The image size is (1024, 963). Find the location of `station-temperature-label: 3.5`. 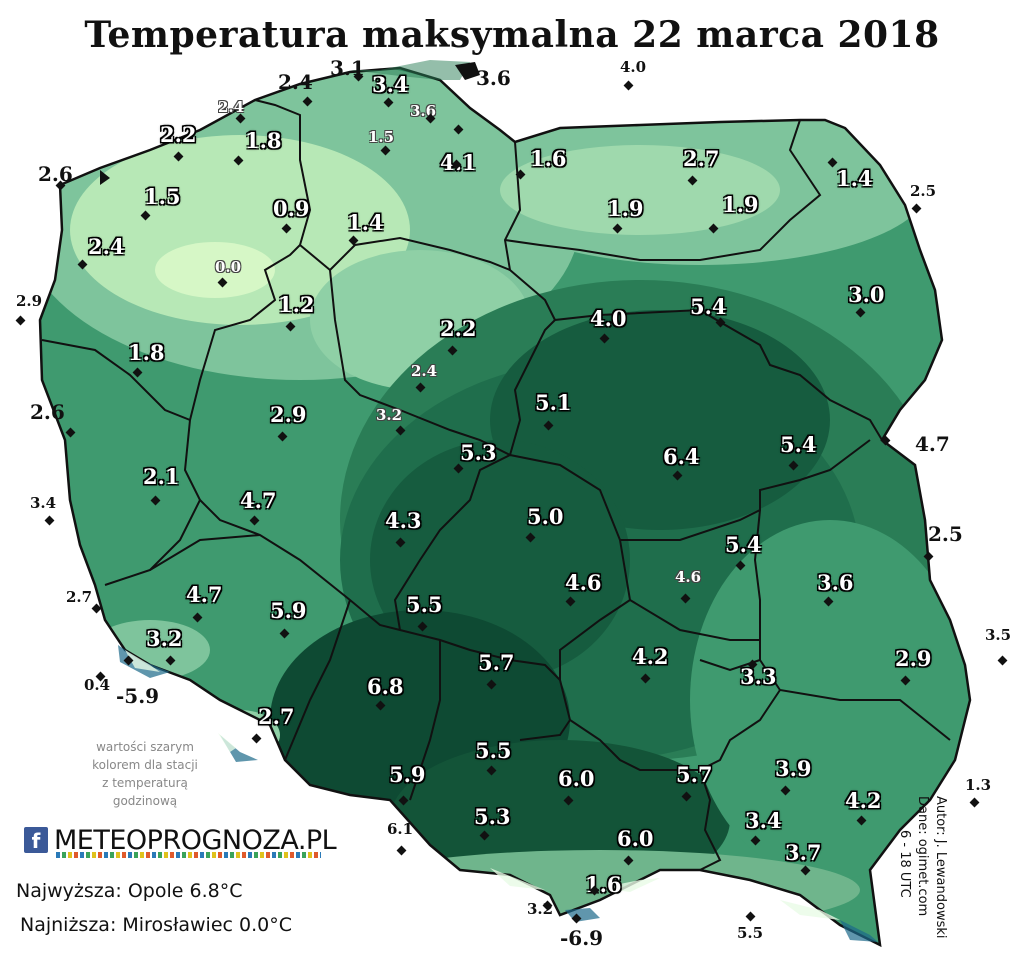

station-temperature-label: 3.5 is located at coordinates (998, 635).